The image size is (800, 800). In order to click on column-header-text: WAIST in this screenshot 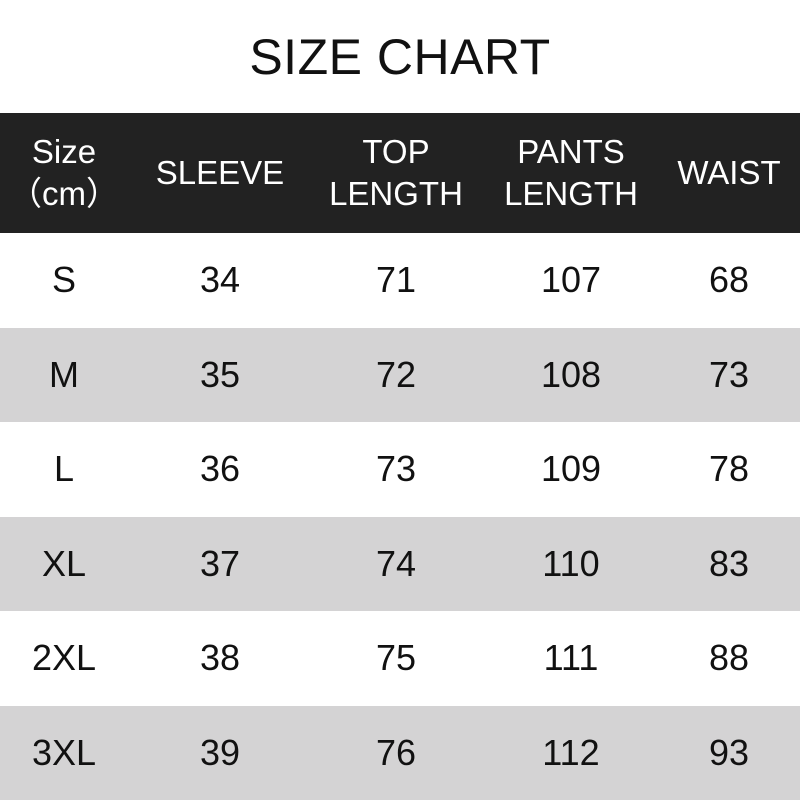, I will do `click(729, 172)`.